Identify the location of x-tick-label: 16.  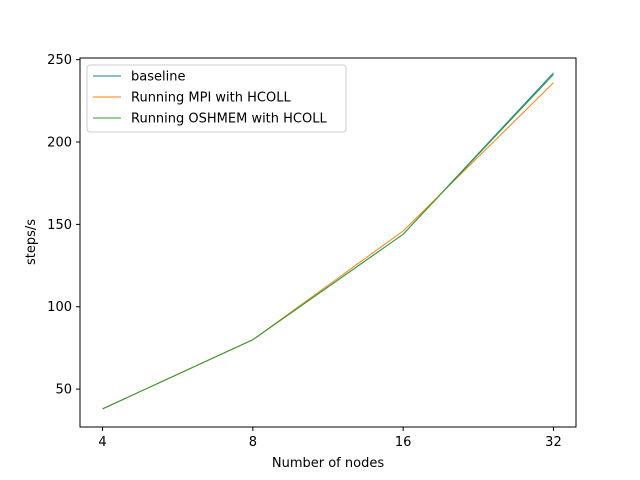
(403, 442).